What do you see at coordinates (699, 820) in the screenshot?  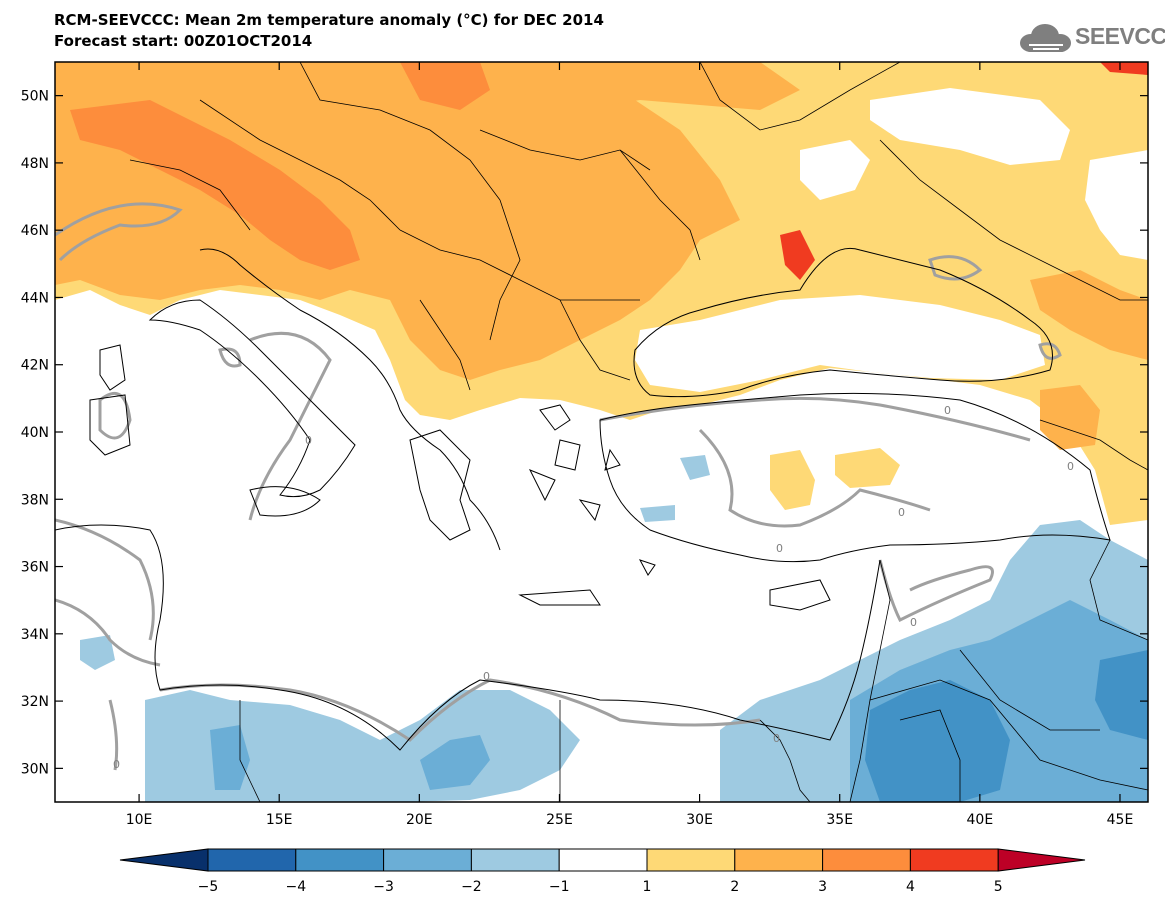 I see `lon-tick-label: 30E` at bounding box center [699, 820].